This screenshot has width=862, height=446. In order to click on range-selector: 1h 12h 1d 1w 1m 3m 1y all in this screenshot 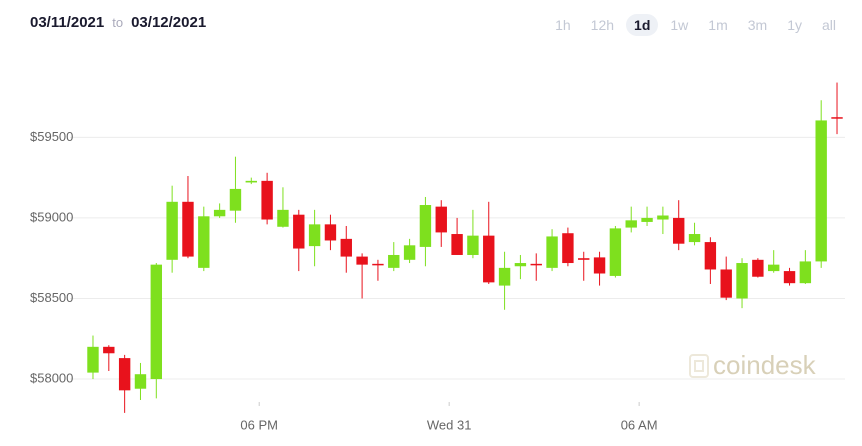, I will do `click(693, 25)`.